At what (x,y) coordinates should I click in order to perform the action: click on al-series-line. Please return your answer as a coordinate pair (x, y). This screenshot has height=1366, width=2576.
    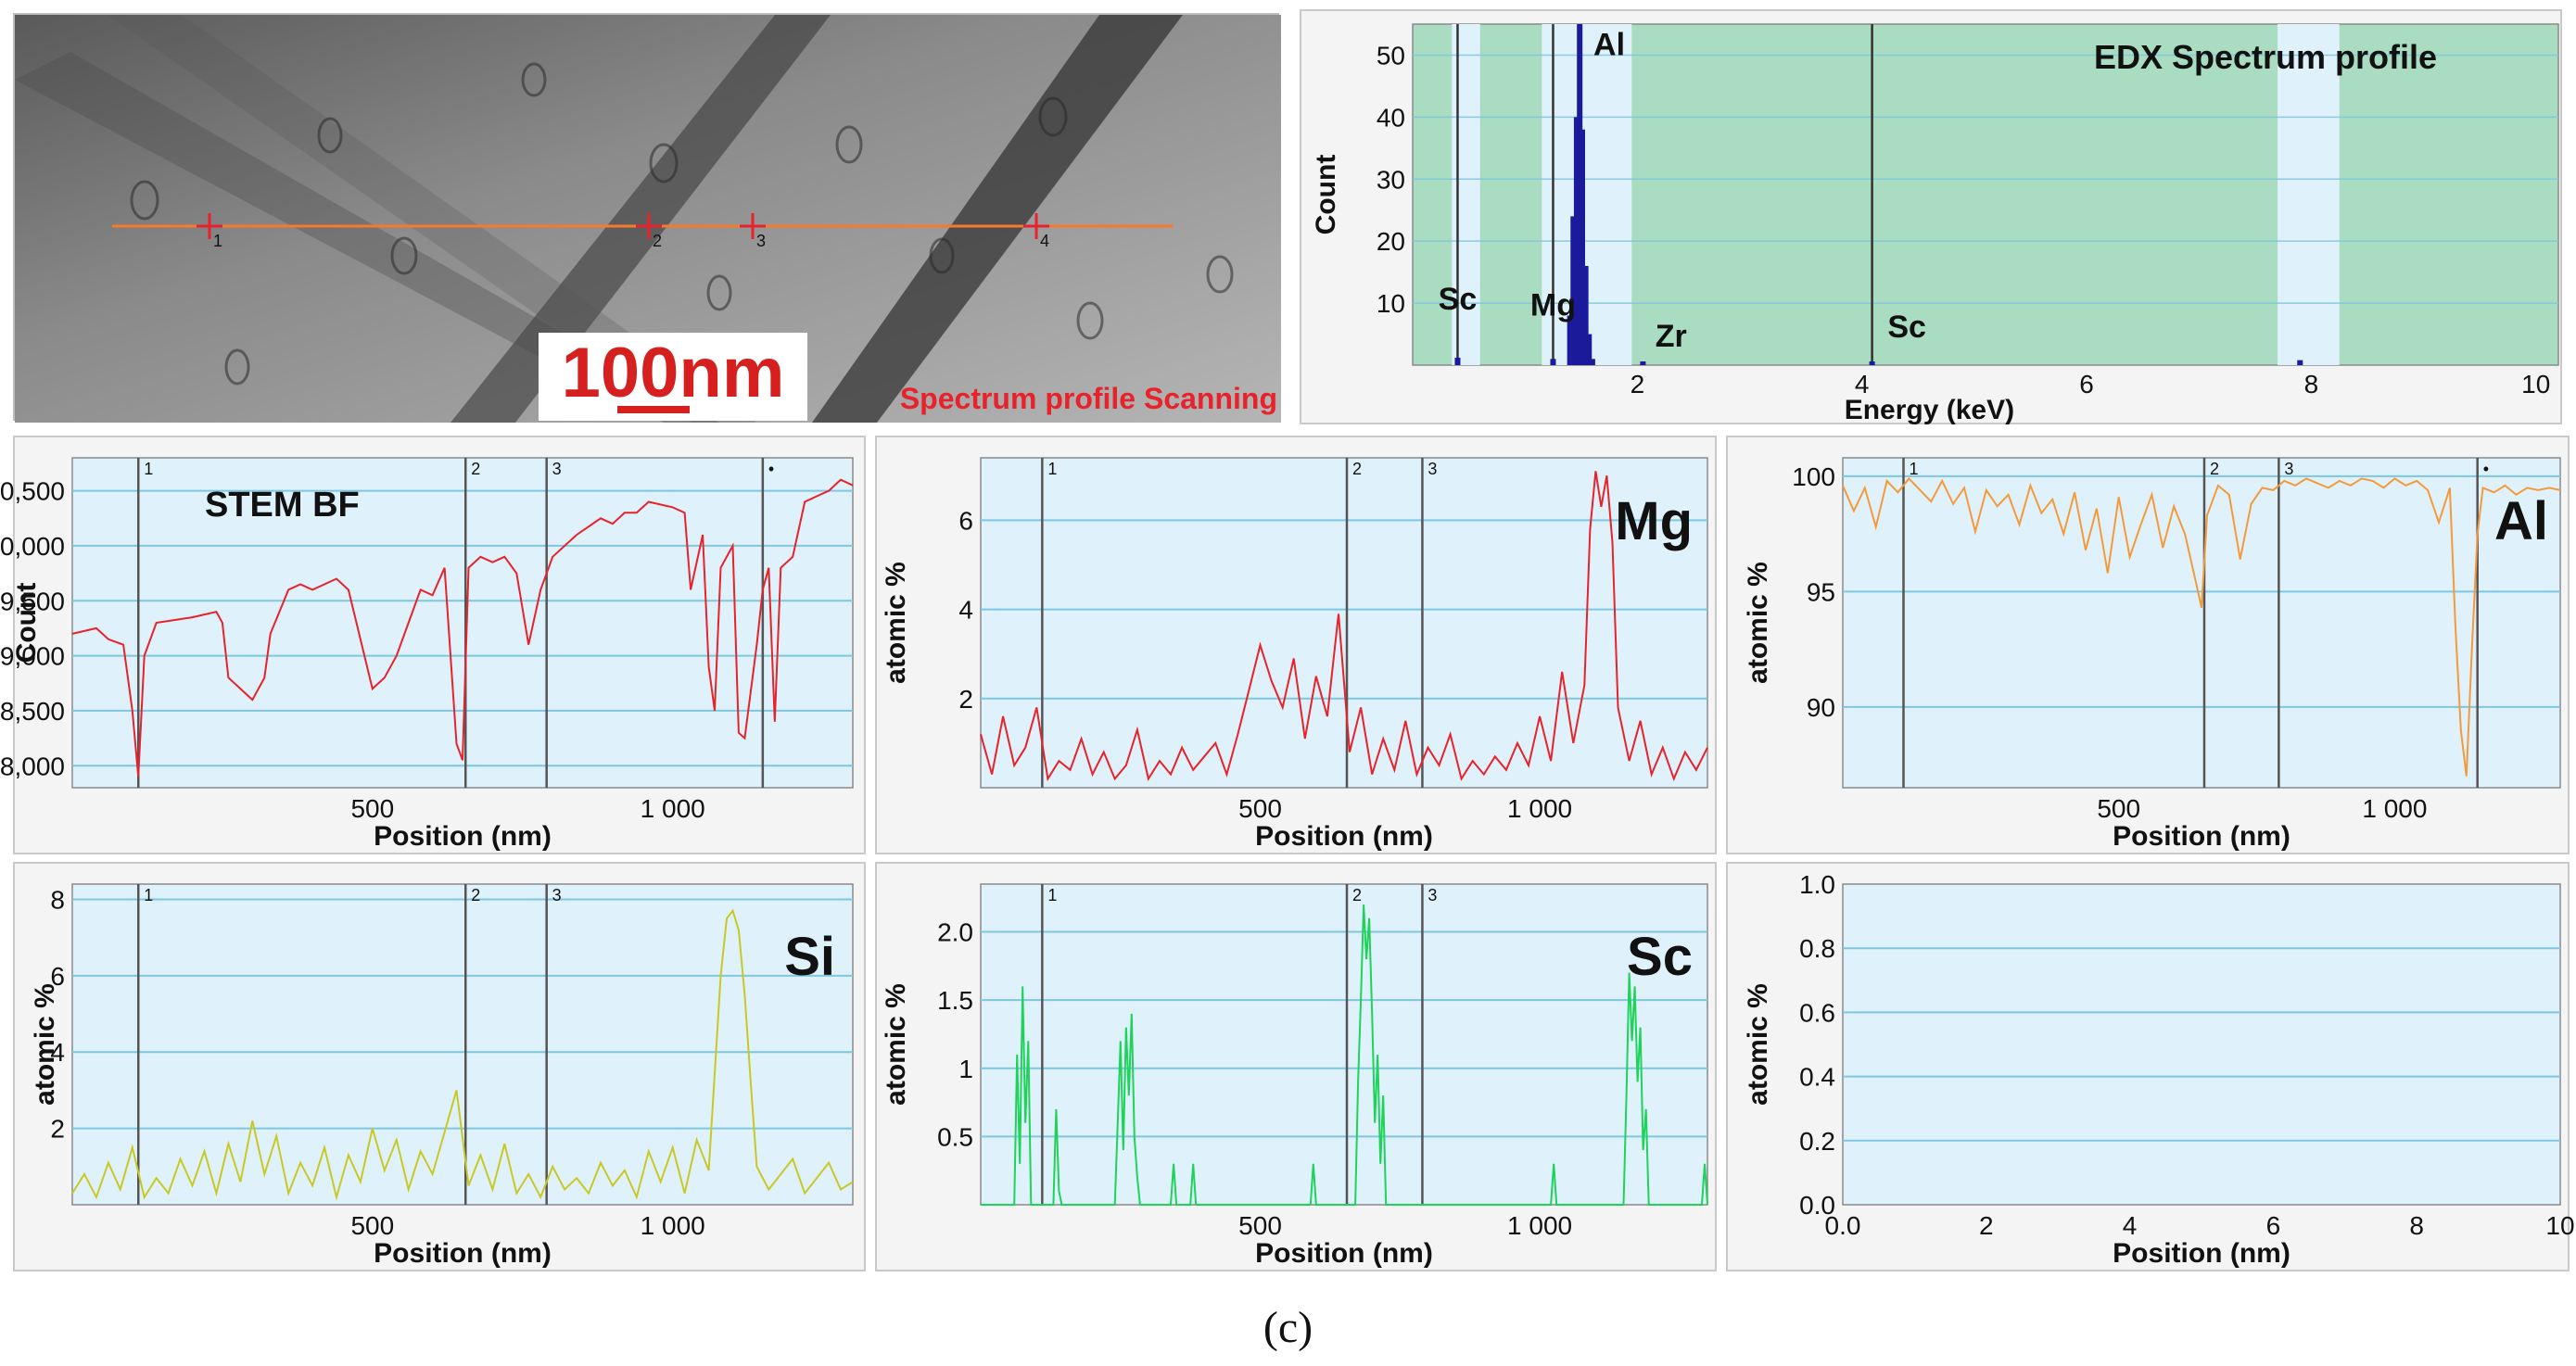
    Looking at the image, I should click on (2201, 626).